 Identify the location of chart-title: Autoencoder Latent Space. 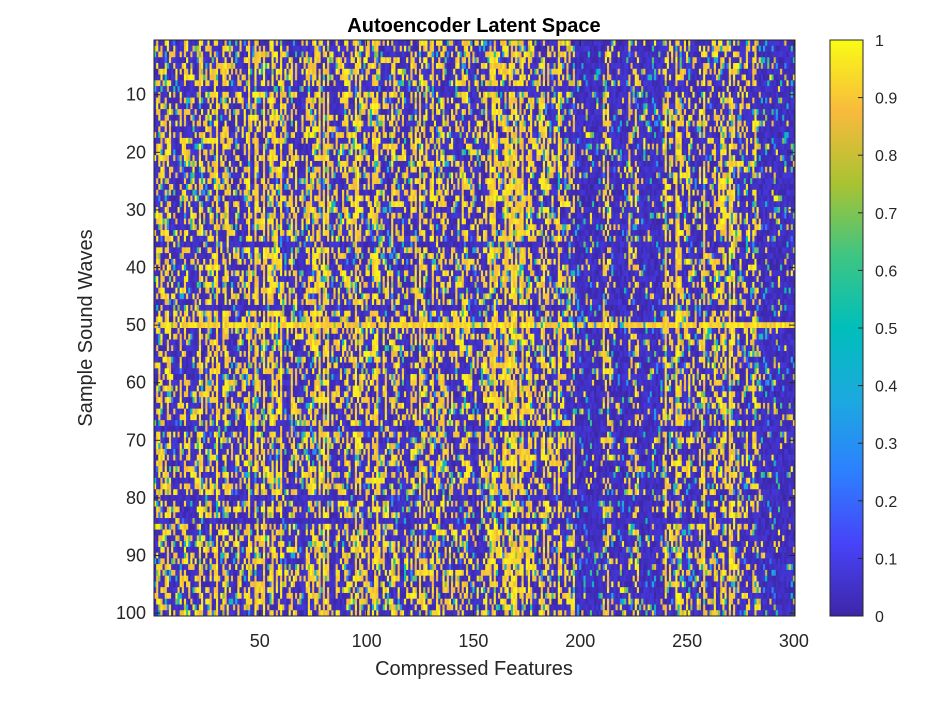
(473, 26).